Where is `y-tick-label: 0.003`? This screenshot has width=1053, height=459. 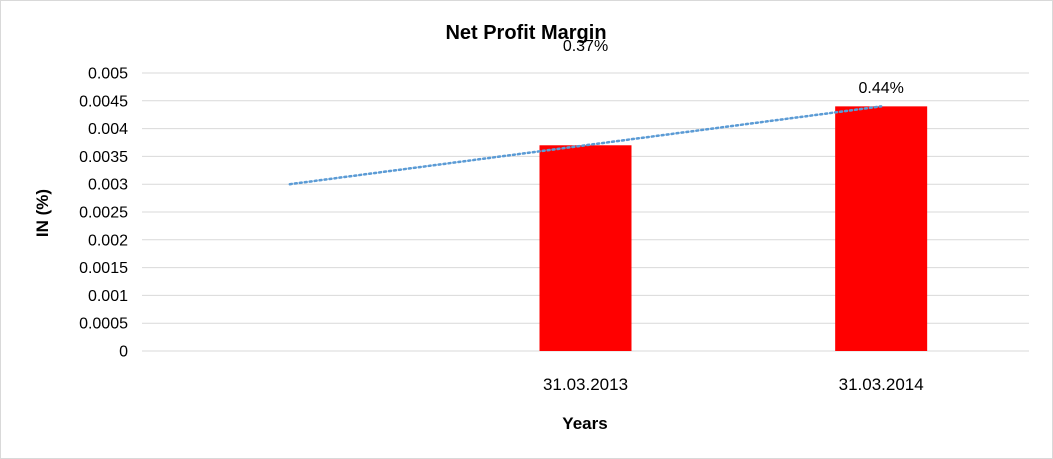 y-tick-label: 0.003 is located at coordinates (108, 185).